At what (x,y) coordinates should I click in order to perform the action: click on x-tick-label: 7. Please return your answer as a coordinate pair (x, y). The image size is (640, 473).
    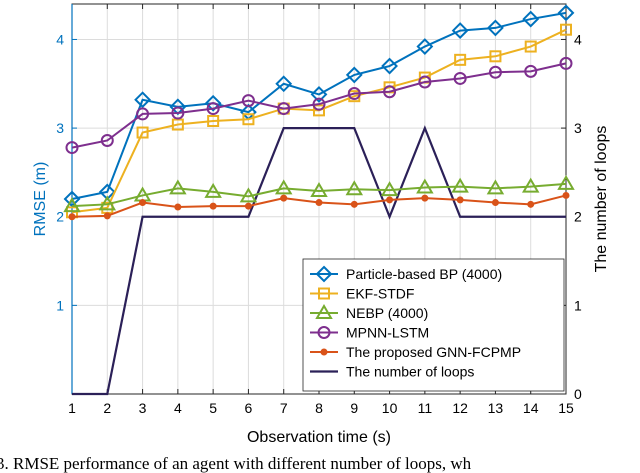
    Looking at the image, I should click on (284, 408).